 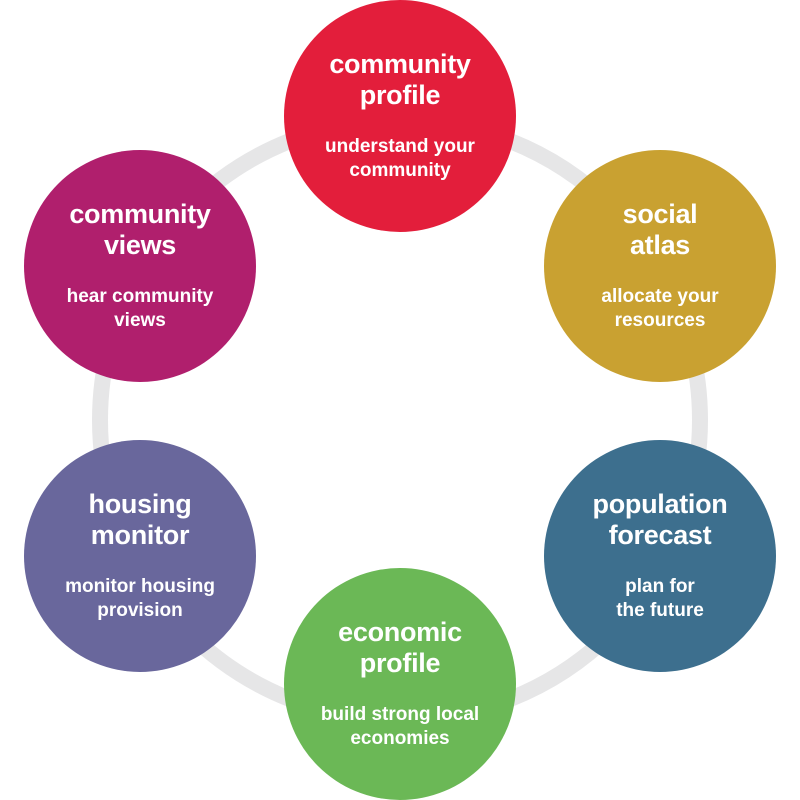 What do you see at coordinates (660, 308) in the screenshot?
I see `node-subtitle: allocate your resources` at bounding box center [660, 308].